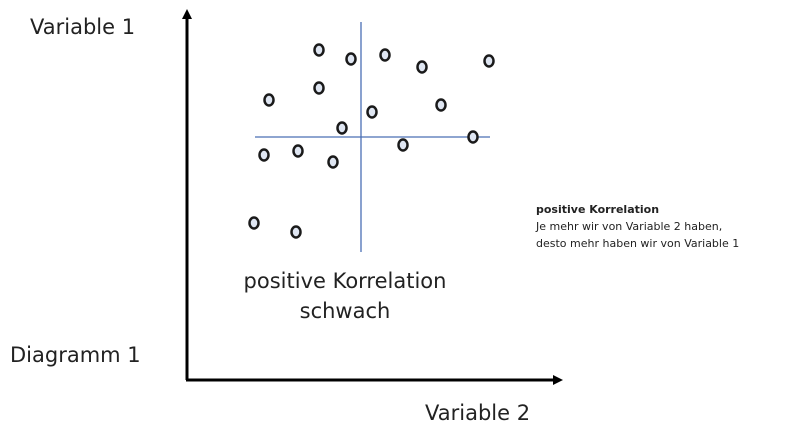  I want to click on note-title: positive Korrelation, so click(597, 209).